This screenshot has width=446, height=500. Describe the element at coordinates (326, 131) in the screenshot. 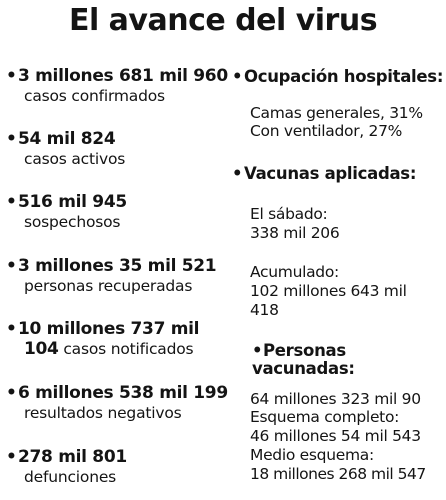

I see `hospital-ventilator-line: Con ventilador, 27%` at that location.